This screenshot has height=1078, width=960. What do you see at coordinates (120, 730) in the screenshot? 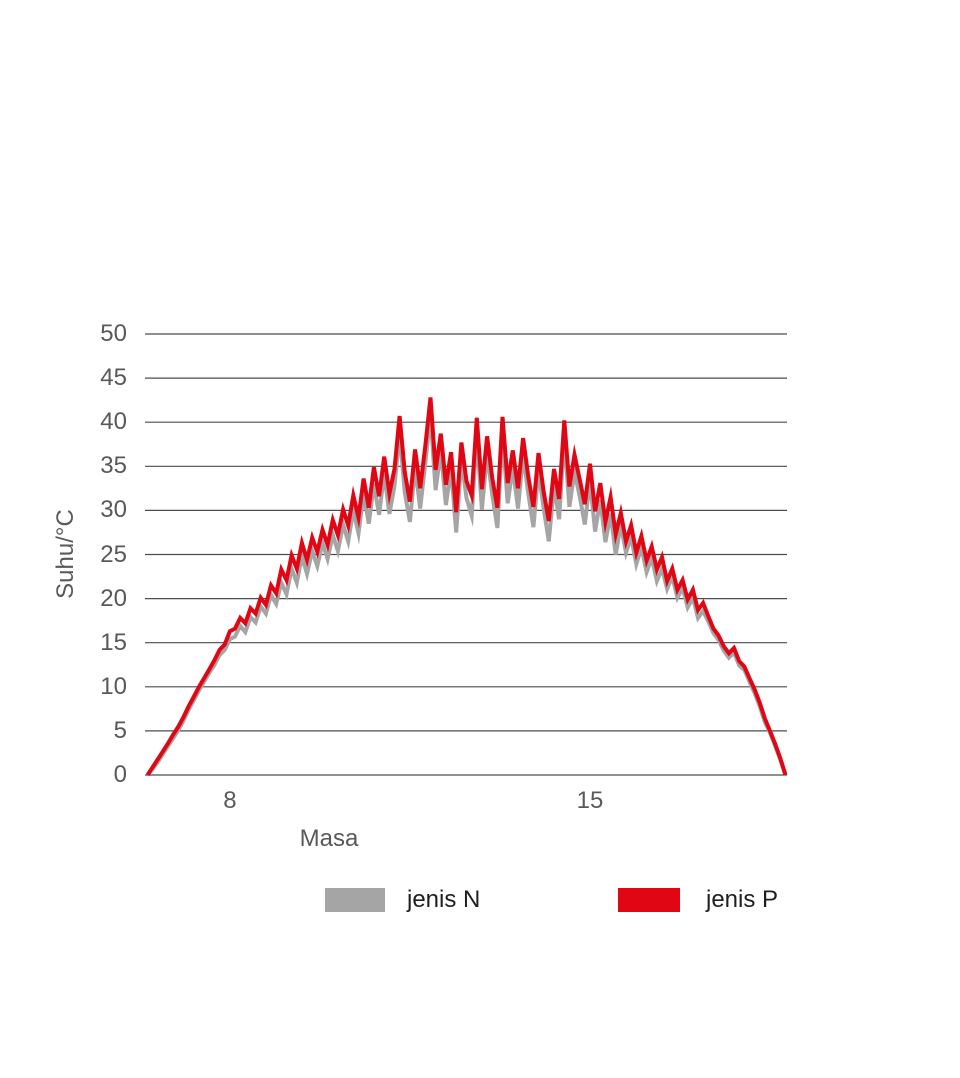
I see `y-tick-label: 5` at bounding box center [120, 730].